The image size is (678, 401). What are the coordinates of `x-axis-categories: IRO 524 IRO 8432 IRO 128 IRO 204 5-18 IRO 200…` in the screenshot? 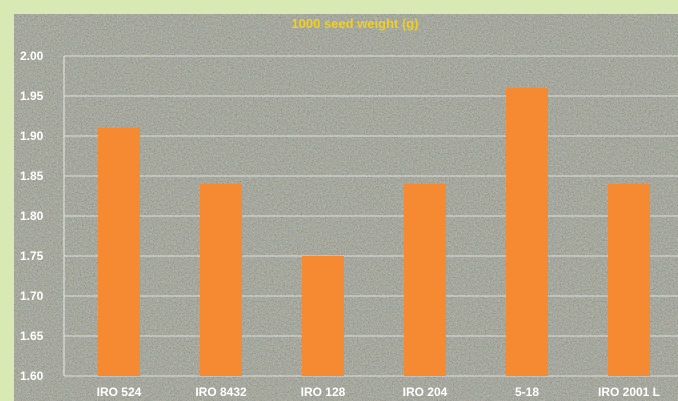 It's located at (378, 392).